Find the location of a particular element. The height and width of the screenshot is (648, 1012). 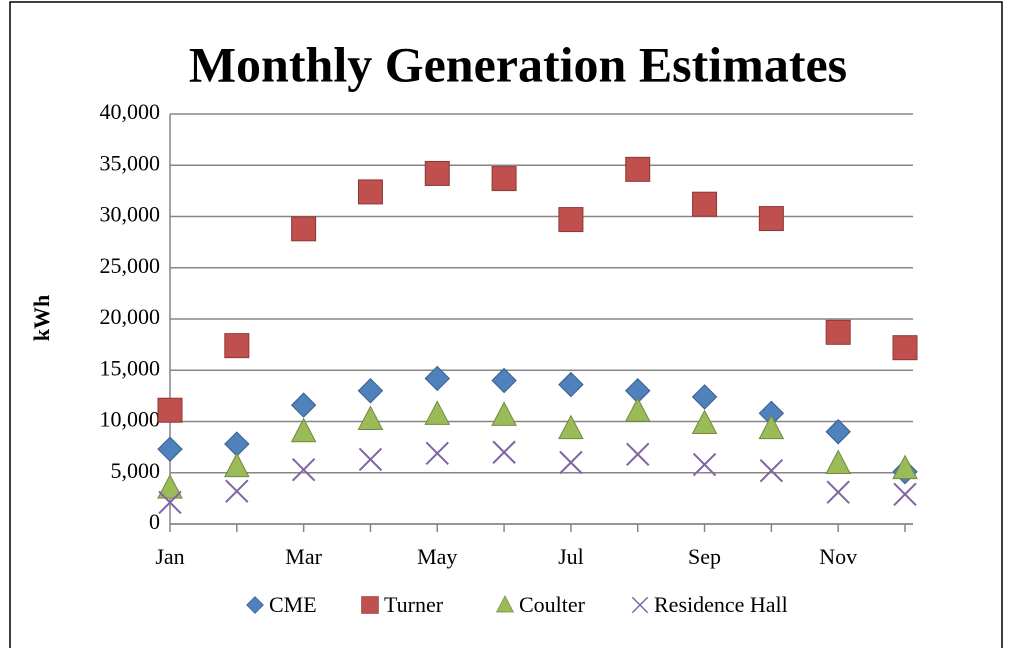

y-tick-label: 0 is located at coordinates (154, 521).